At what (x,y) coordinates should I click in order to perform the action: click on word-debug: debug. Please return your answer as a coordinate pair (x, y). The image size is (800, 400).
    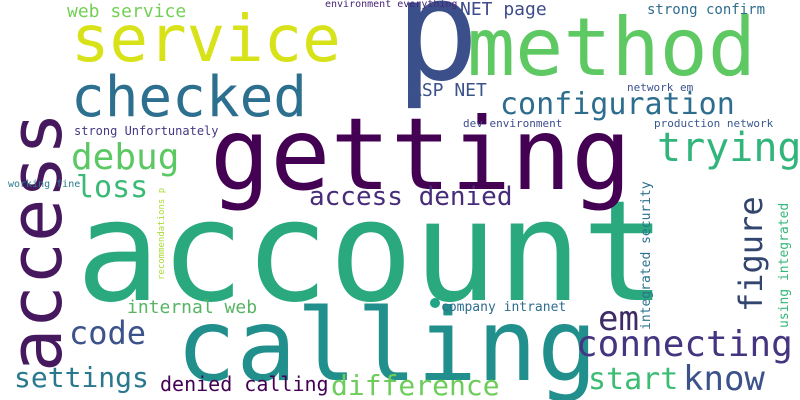
    Looking at the image, I should click on (125, 157).